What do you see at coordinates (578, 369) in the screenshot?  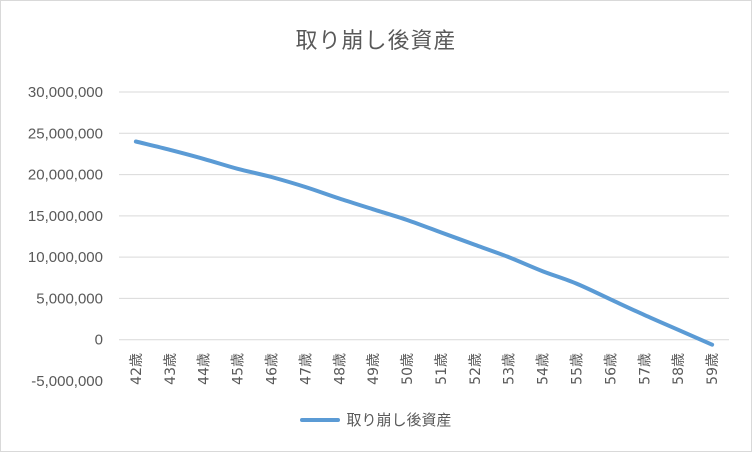 I see `x-tick-label: 55歳` at bounding box center [578, 369].